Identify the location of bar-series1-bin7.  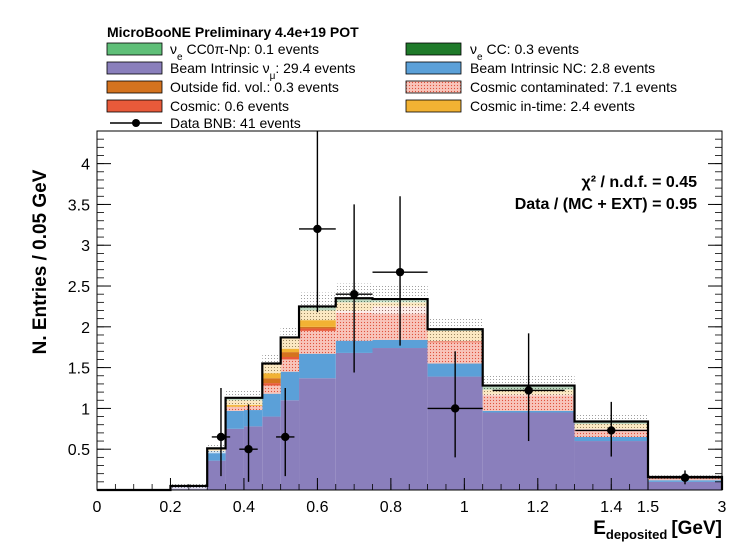
(290, 386).